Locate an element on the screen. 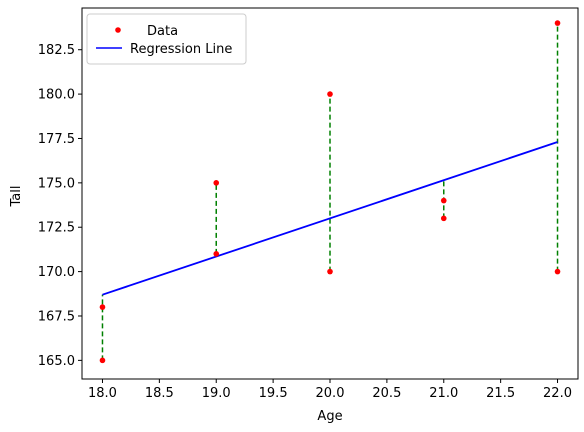  x-tick-label: 20.5 is located at coordinates (386, 393).